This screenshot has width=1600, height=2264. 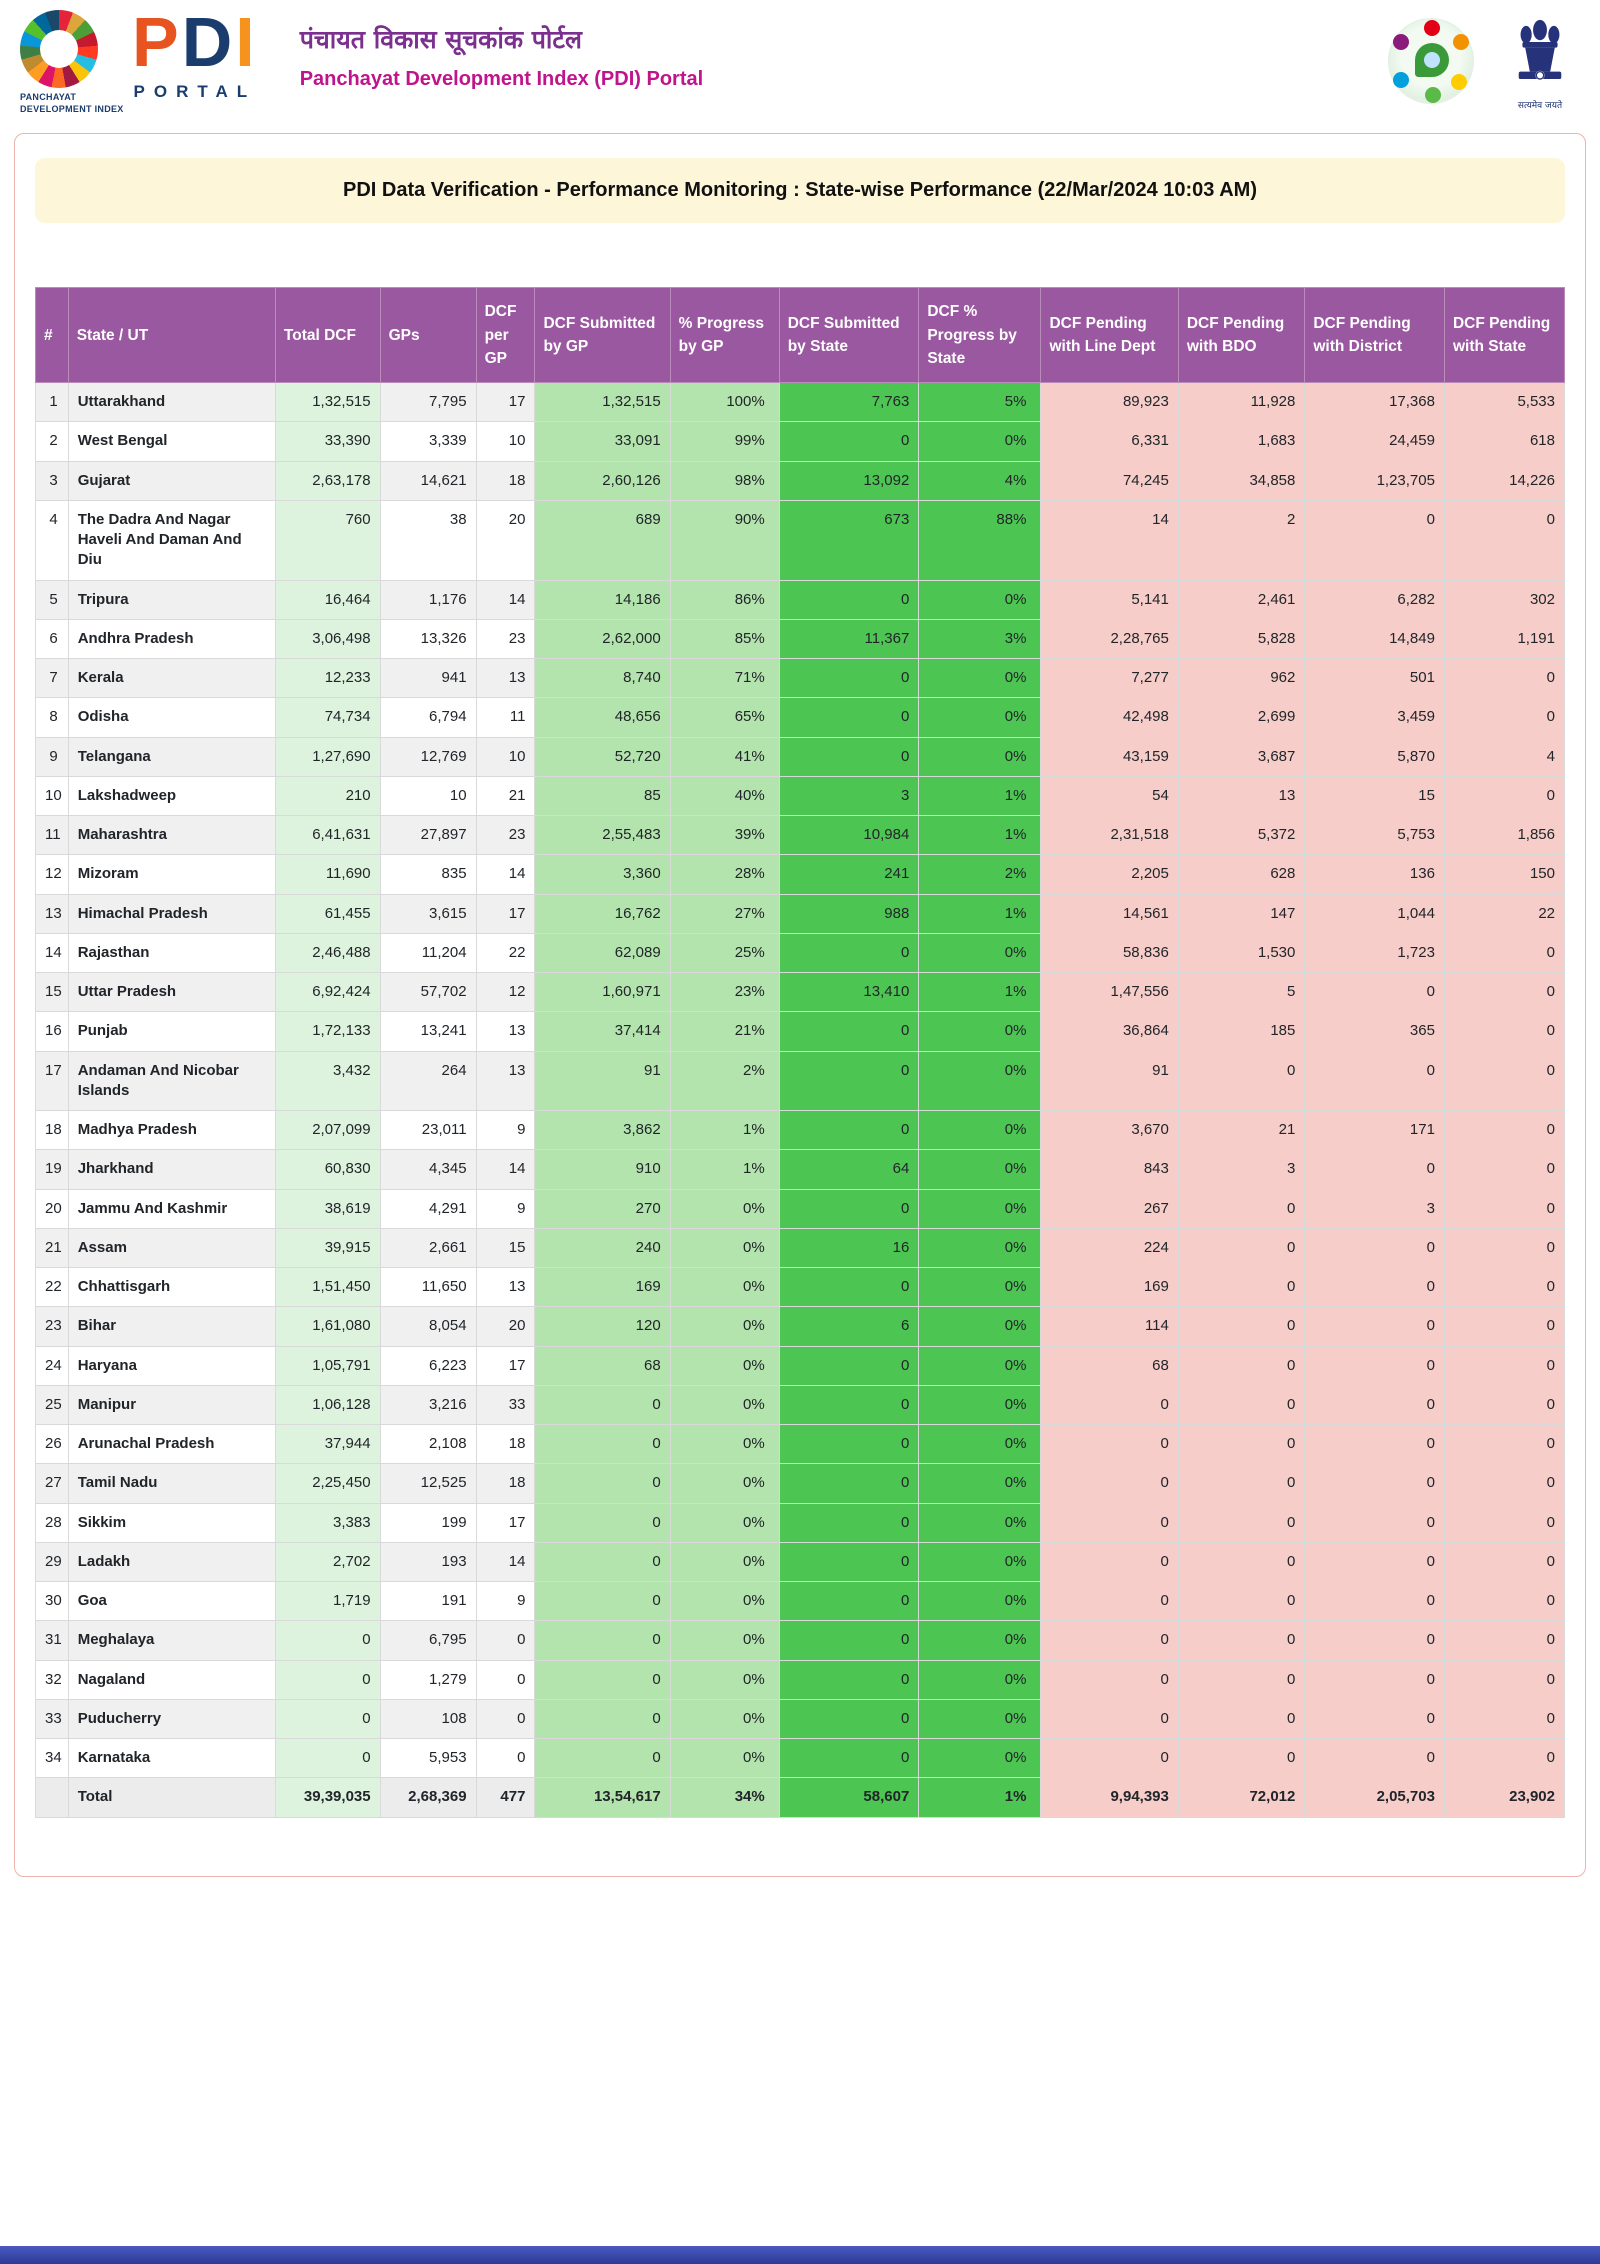 What do you see at coordinates (171, 1365) in the screenshot?
I see `cell-state-ut: Haryana` at bounding box center [171, 1365].